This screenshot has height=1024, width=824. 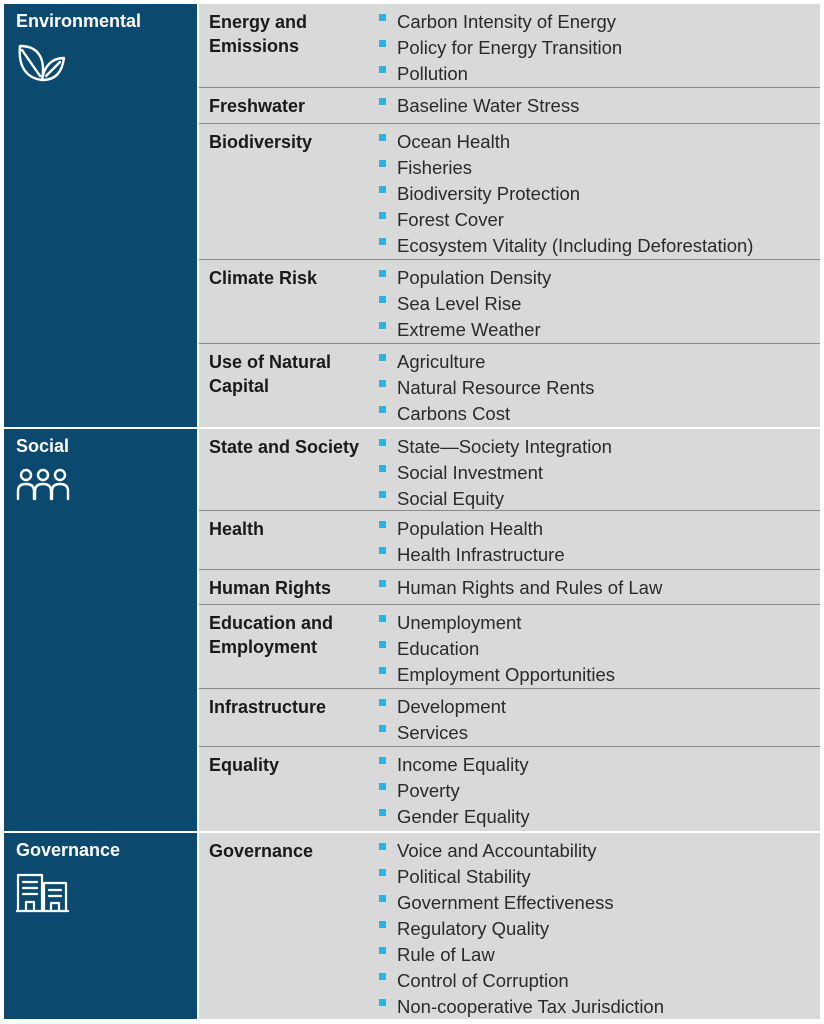 What do you see at coordinates (597, 707) in the screenshot?
I see `list-item: Development` at bounding box center [597, 707].